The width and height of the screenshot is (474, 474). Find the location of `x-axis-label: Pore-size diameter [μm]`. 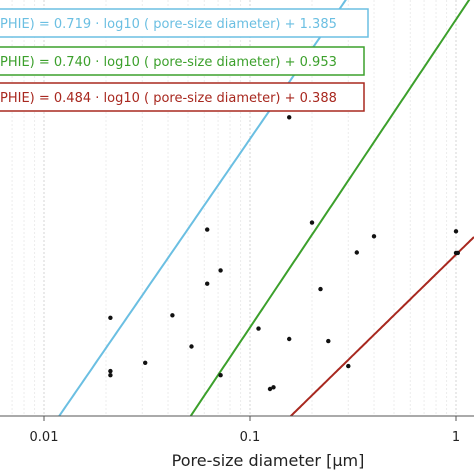

x-axis-label: Pore-size diameter [μm] is located at coordinates (268, 460).